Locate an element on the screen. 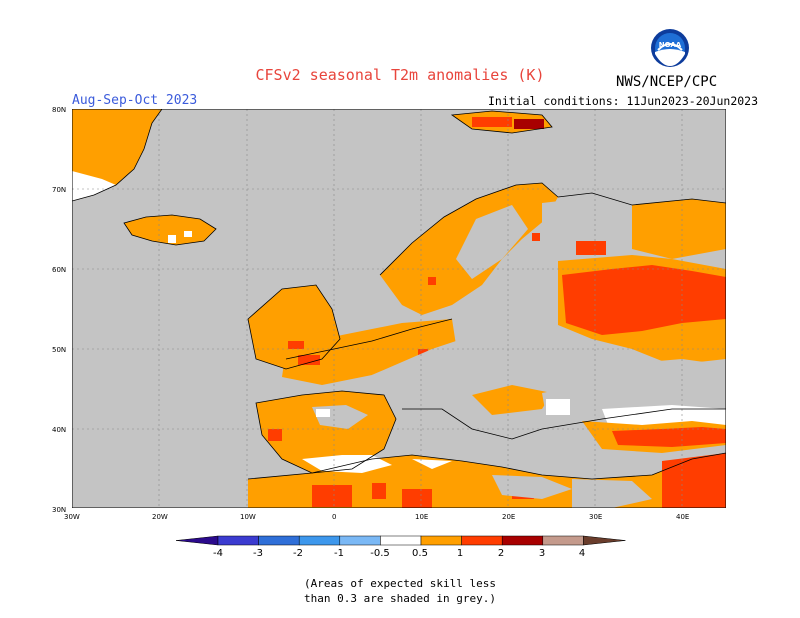 The width and height of the screenshot is (800, 618). mediterranean-region is located at coordinates (564, 424).